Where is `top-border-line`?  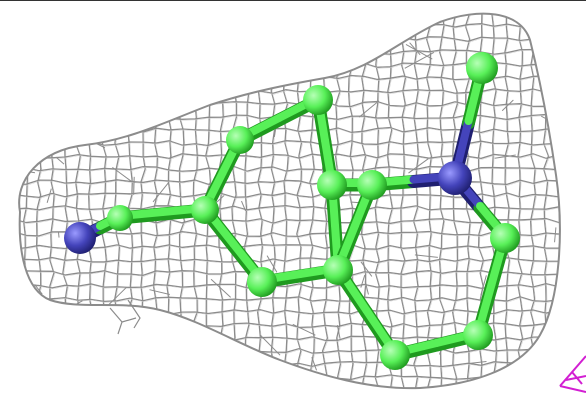
top-border-line is located at coordinates (293, 0).